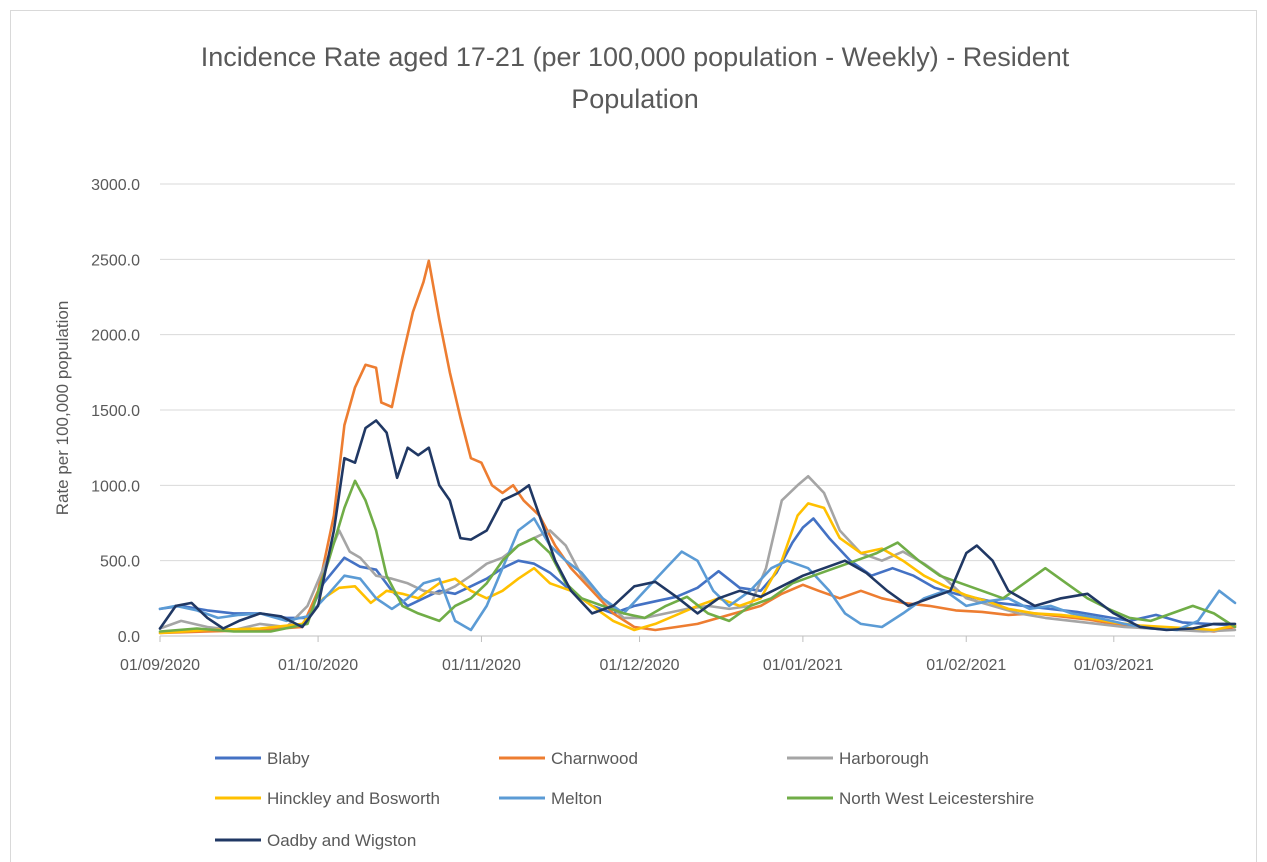 Image resolution: width=1267 pixels, height=862 pixels. I want to click on y-tick-label: 0.0, so click(129, 637).